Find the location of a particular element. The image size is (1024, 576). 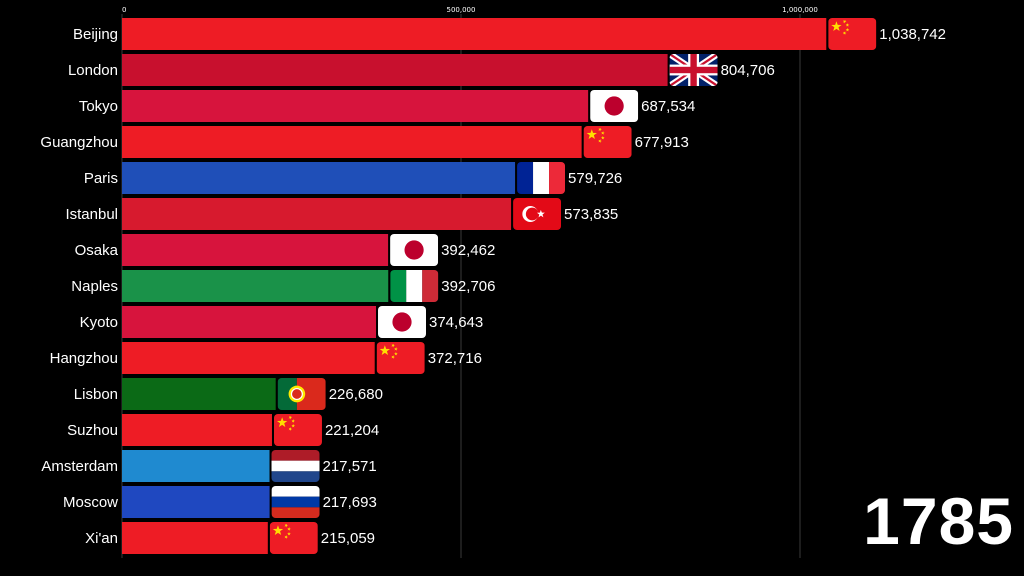

category-label: Suzhou is located at coordinates (92, 430).